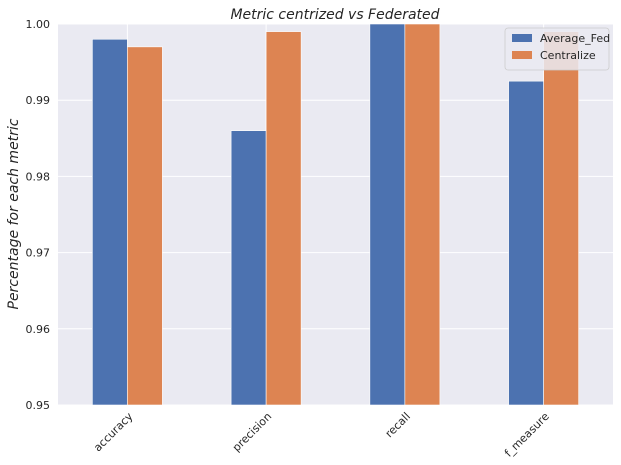 This screenshot has height=465, width=621. Describe the element at coordinates (38, 176) in the screenshot. I see `y-tick-label: 0.98` at that location.